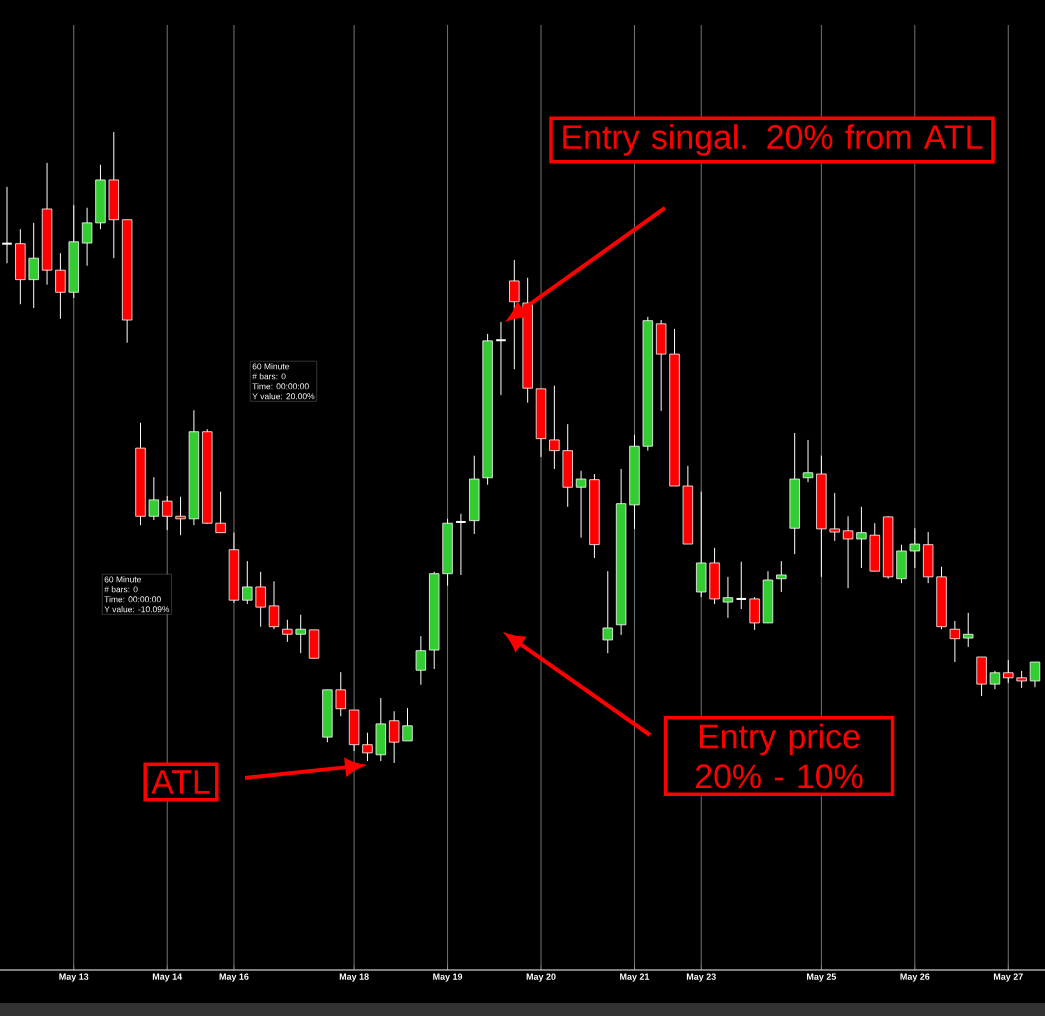 Image resolution: width=1045 pixels, height=1016 pixels. What do you see at coordinates (1008, 977) in the screenshot?
I see `x-tick-label: May 27` at bounding box center [1008, 977].